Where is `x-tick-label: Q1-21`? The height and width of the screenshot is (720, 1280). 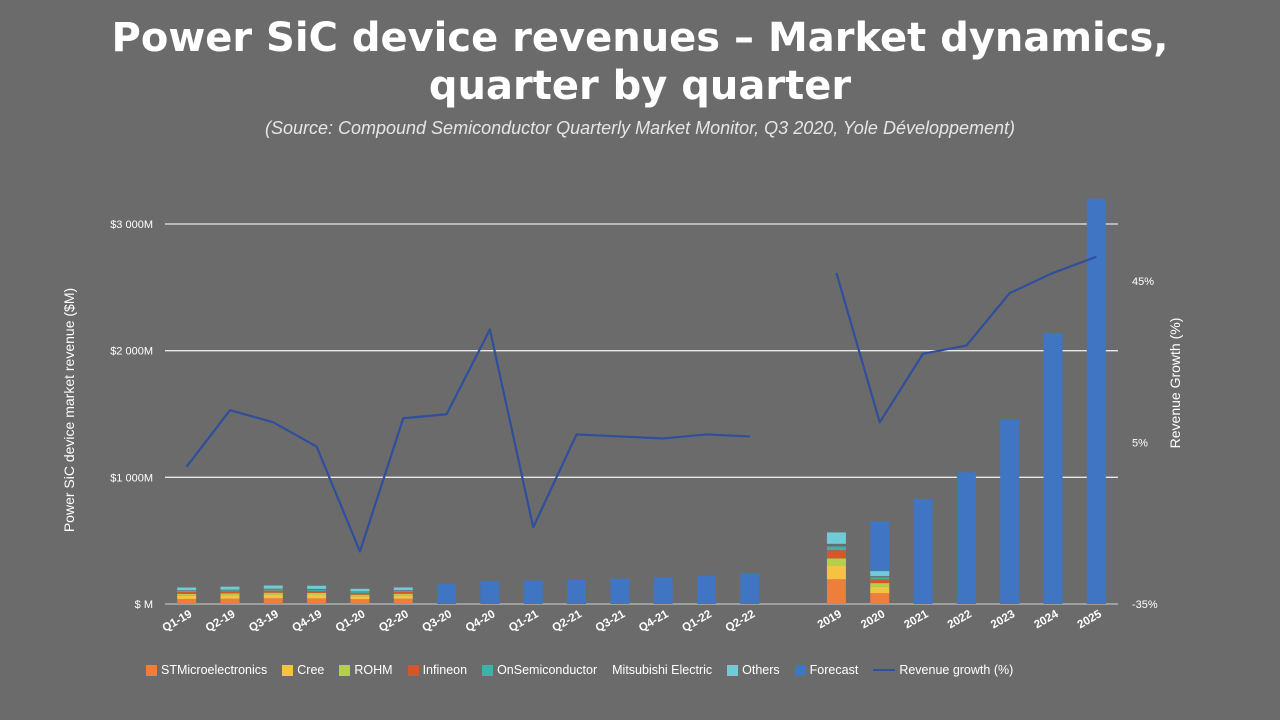 x-tick-label: Q1-21 is located at coordinates (524, 621).